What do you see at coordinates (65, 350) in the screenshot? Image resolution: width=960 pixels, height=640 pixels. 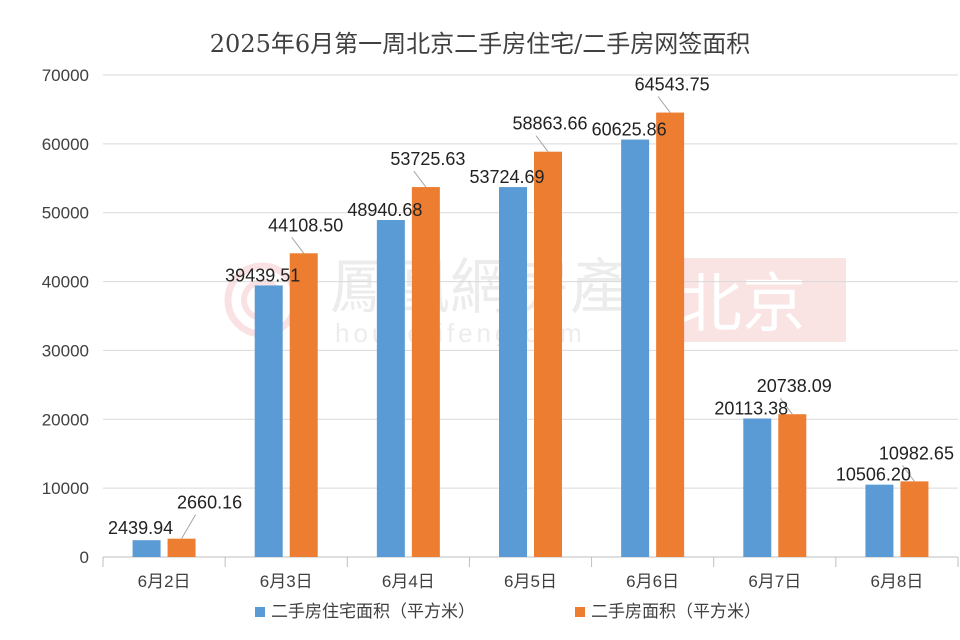 I see `y-tick-label: 30000` at bounding box center [65, 350].